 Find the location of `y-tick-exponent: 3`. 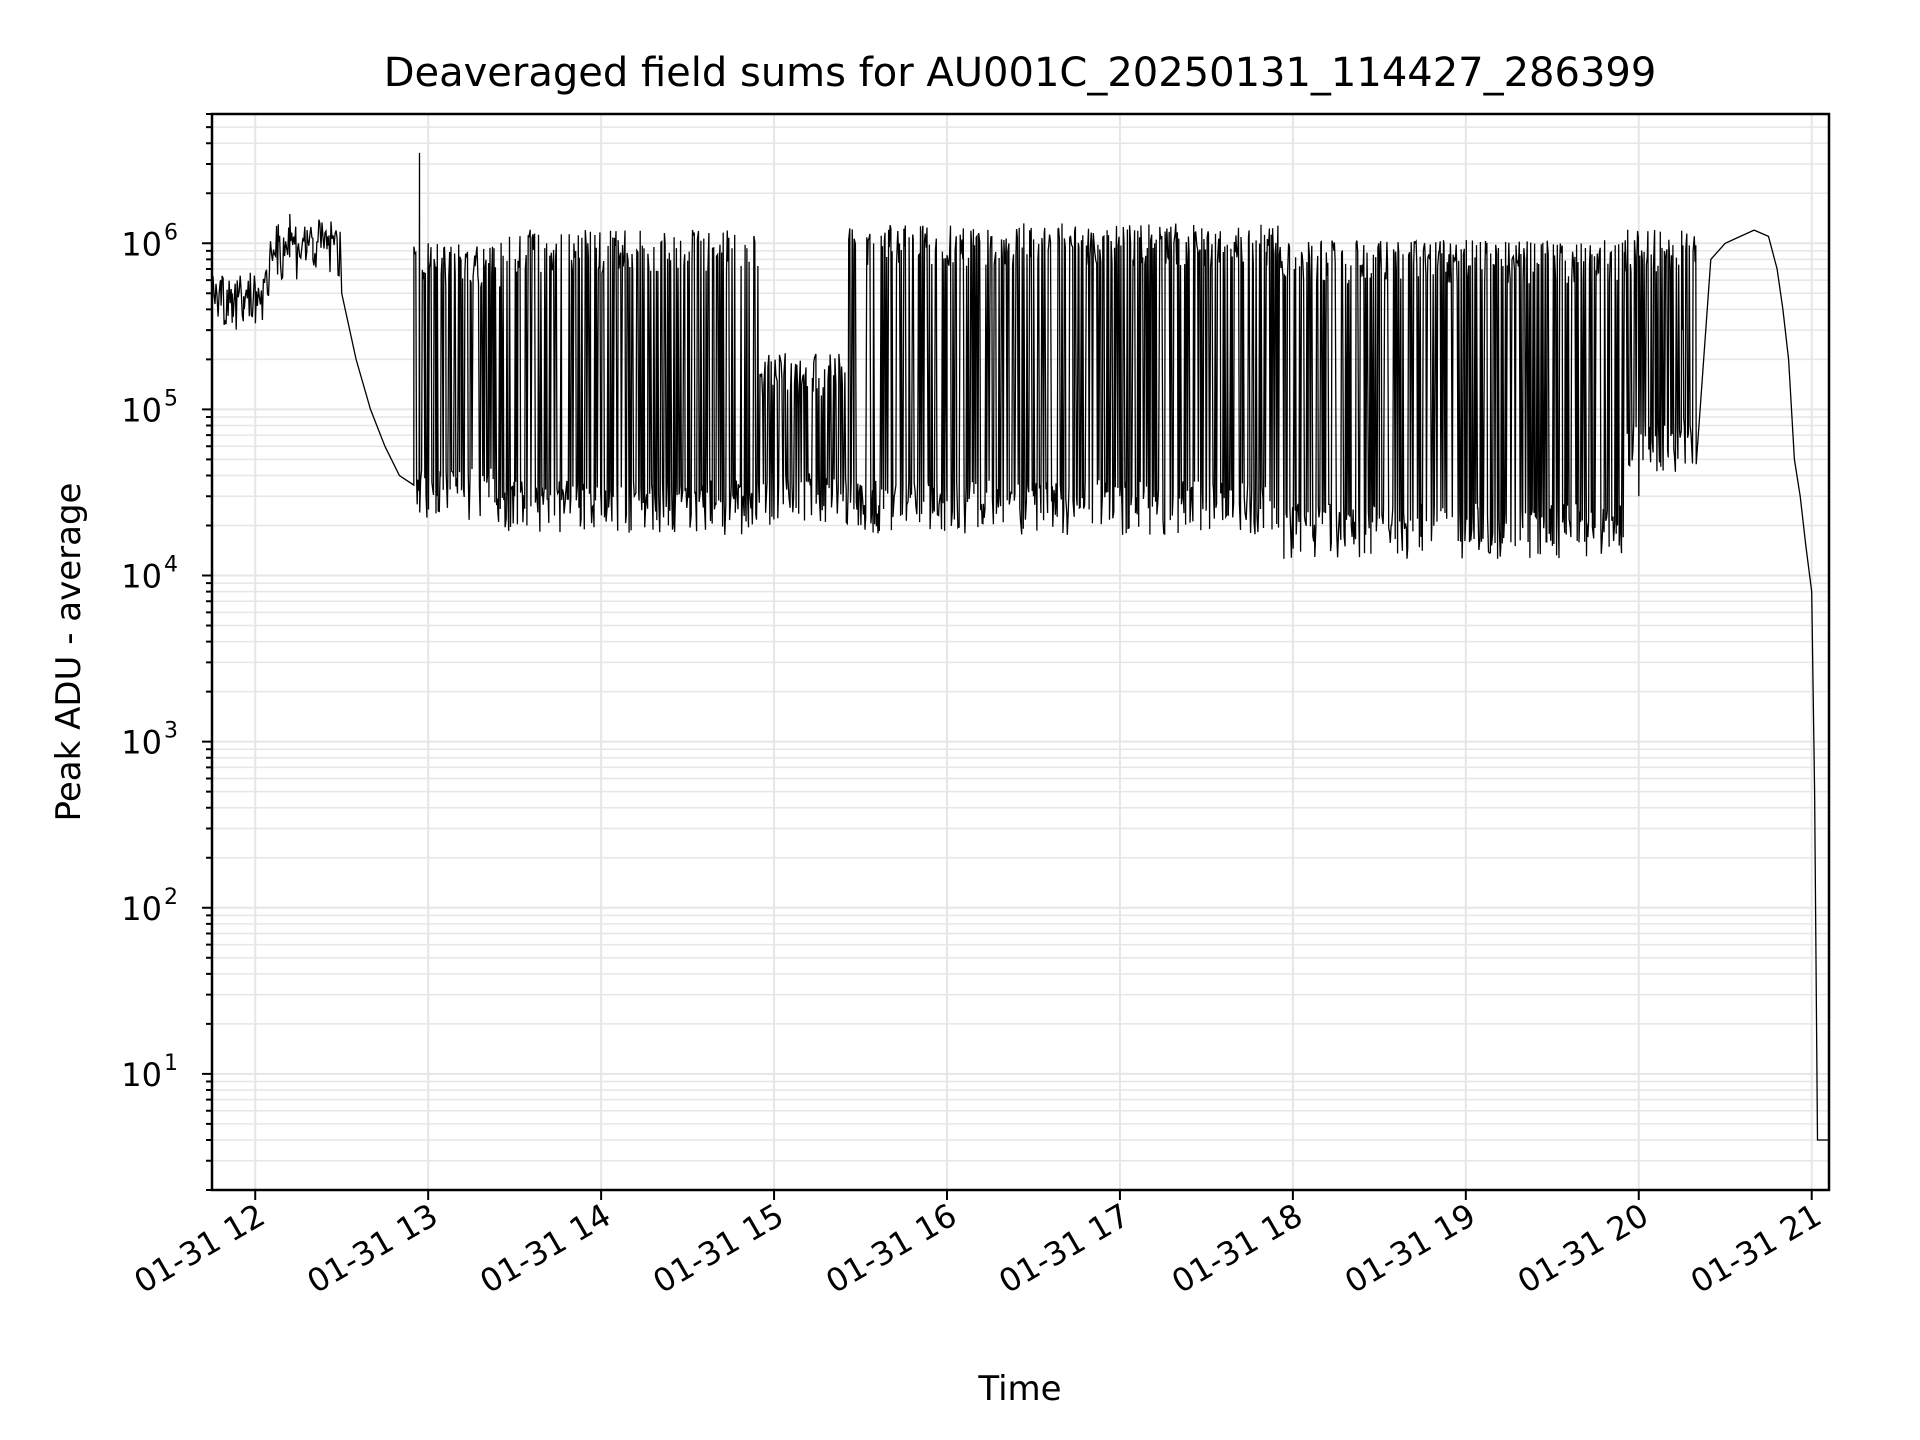

y-tick-exponent: 3 is located at coordinates (171, 731).